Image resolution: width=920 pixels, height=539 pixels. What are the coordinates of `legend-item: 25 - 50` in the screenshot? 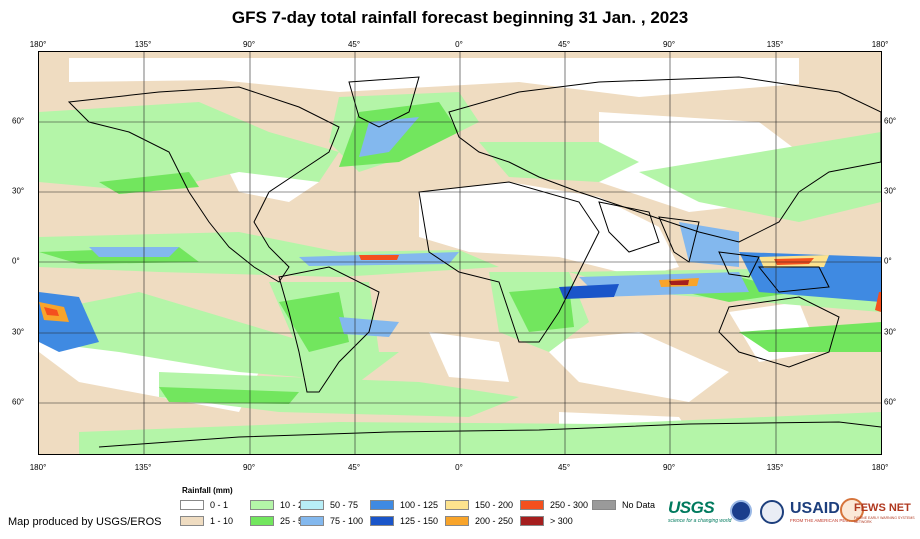 It's located at (300, 521).